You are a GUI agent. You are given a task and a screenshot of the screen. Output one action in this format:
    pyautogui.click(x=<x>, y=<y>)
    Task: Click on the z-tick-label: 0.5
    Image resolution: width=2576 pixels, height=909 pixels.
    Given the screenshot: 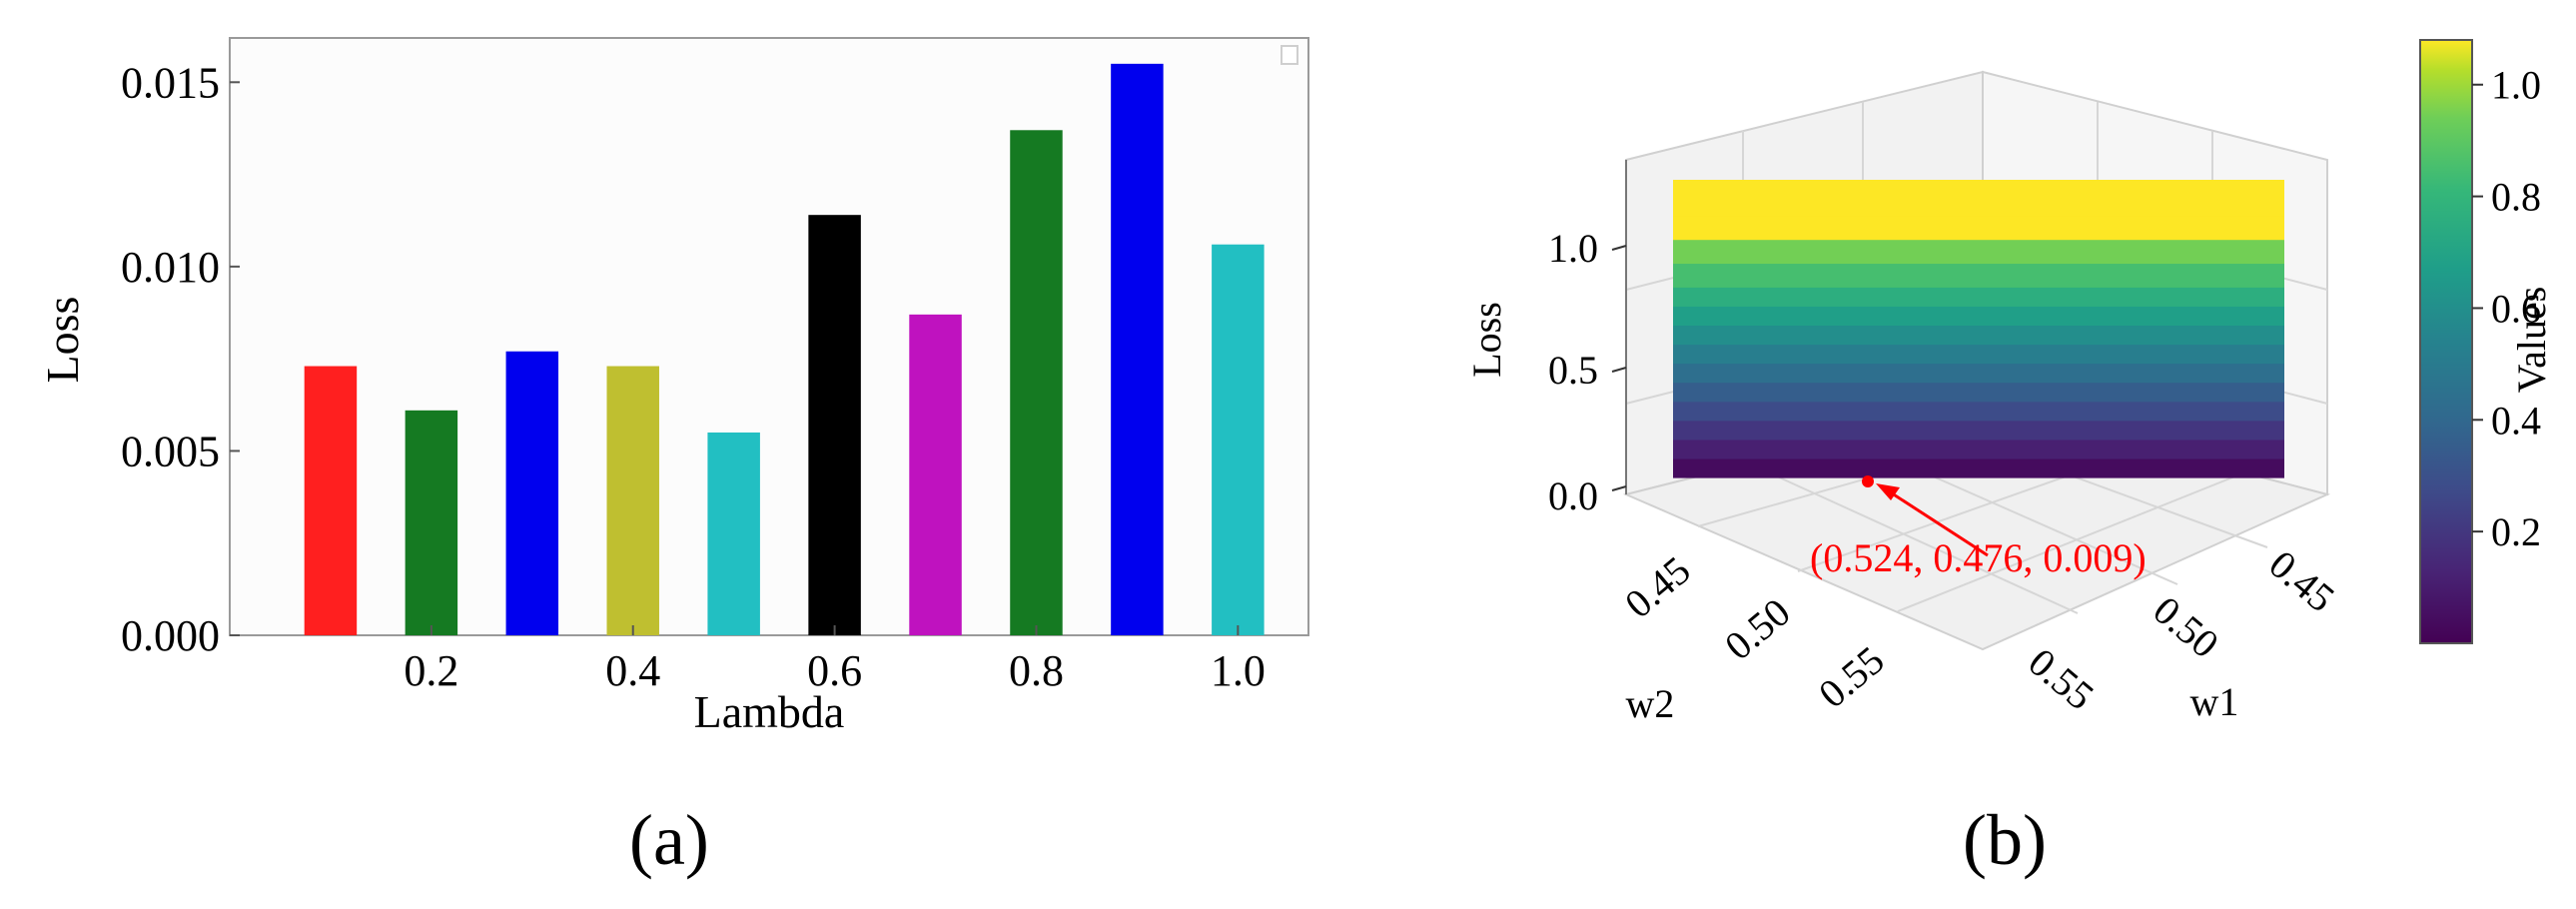 What is the action you would take?
    pyautogui.click(x=1573, y=370)
    